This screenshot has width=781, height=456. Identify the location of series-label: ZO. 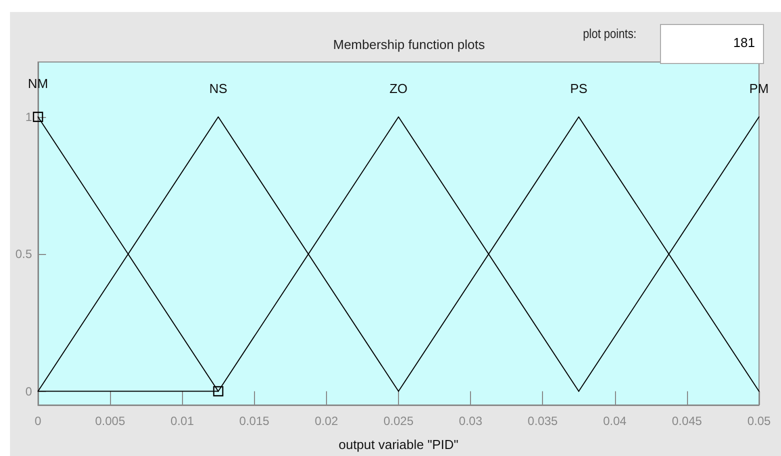
(398, 88).